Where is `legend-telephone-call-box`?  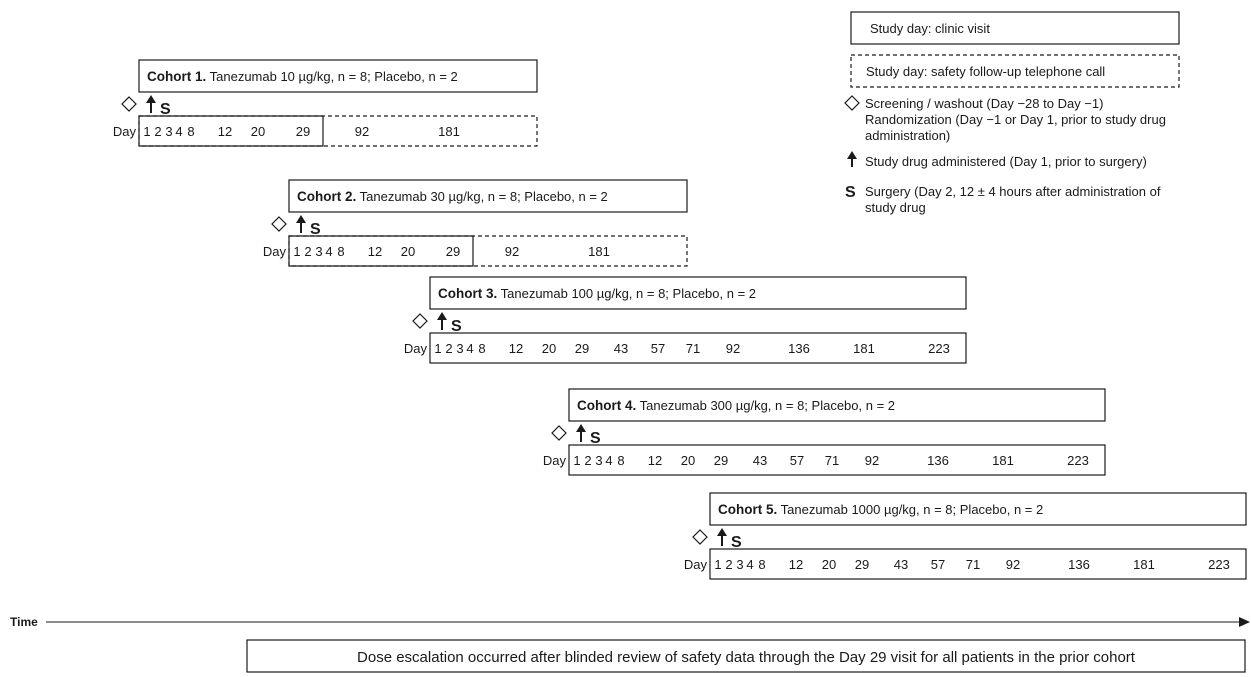 legend-telephone-call-box is located at coordinates (1015, 71).